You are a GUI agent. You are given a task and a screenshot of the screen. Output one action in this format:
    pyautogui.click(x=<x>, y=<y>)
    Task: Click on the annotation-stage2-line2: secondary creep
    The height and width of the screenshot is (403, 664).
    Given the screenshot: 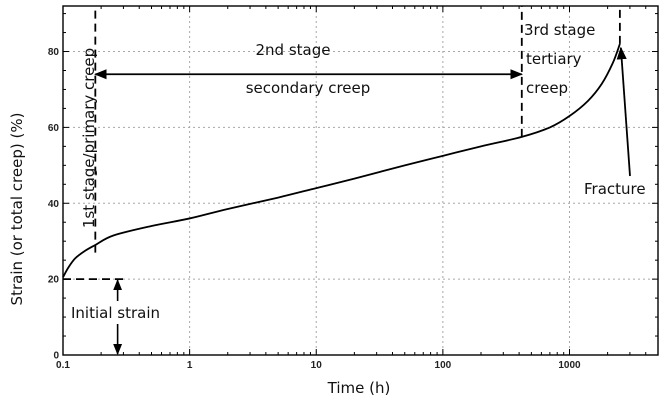 What is the action you would take?
    pyautogui.click(x=308, y=88)
    